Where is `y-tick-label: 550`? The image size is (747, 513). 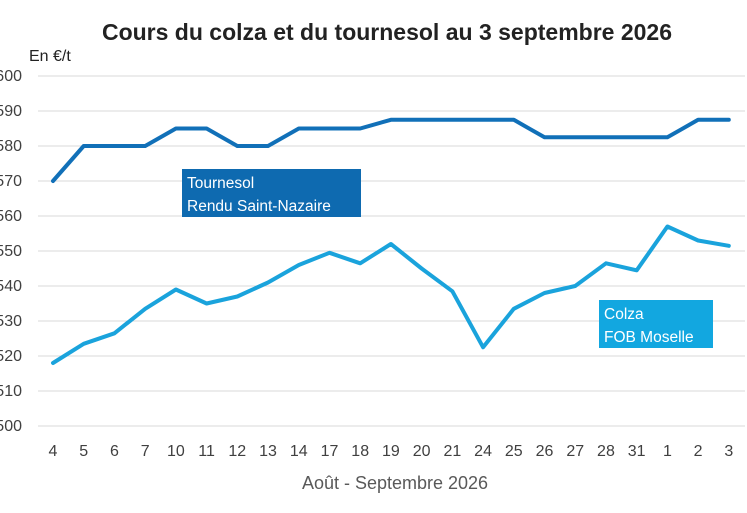
y-tick-label: 550 is located at coordinates (11, 251).